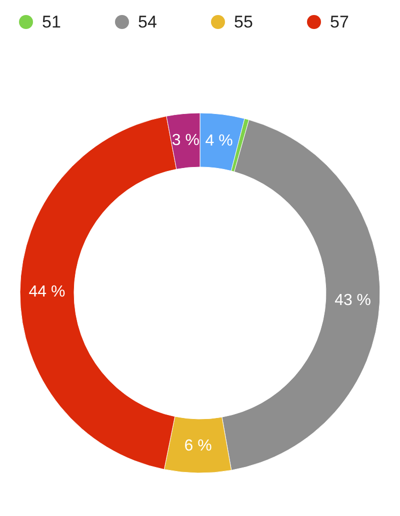  What do you see at coordinates (219, 141) in the screenshot?
I see `data-label: 4 %` at bounding box center [219, 141].